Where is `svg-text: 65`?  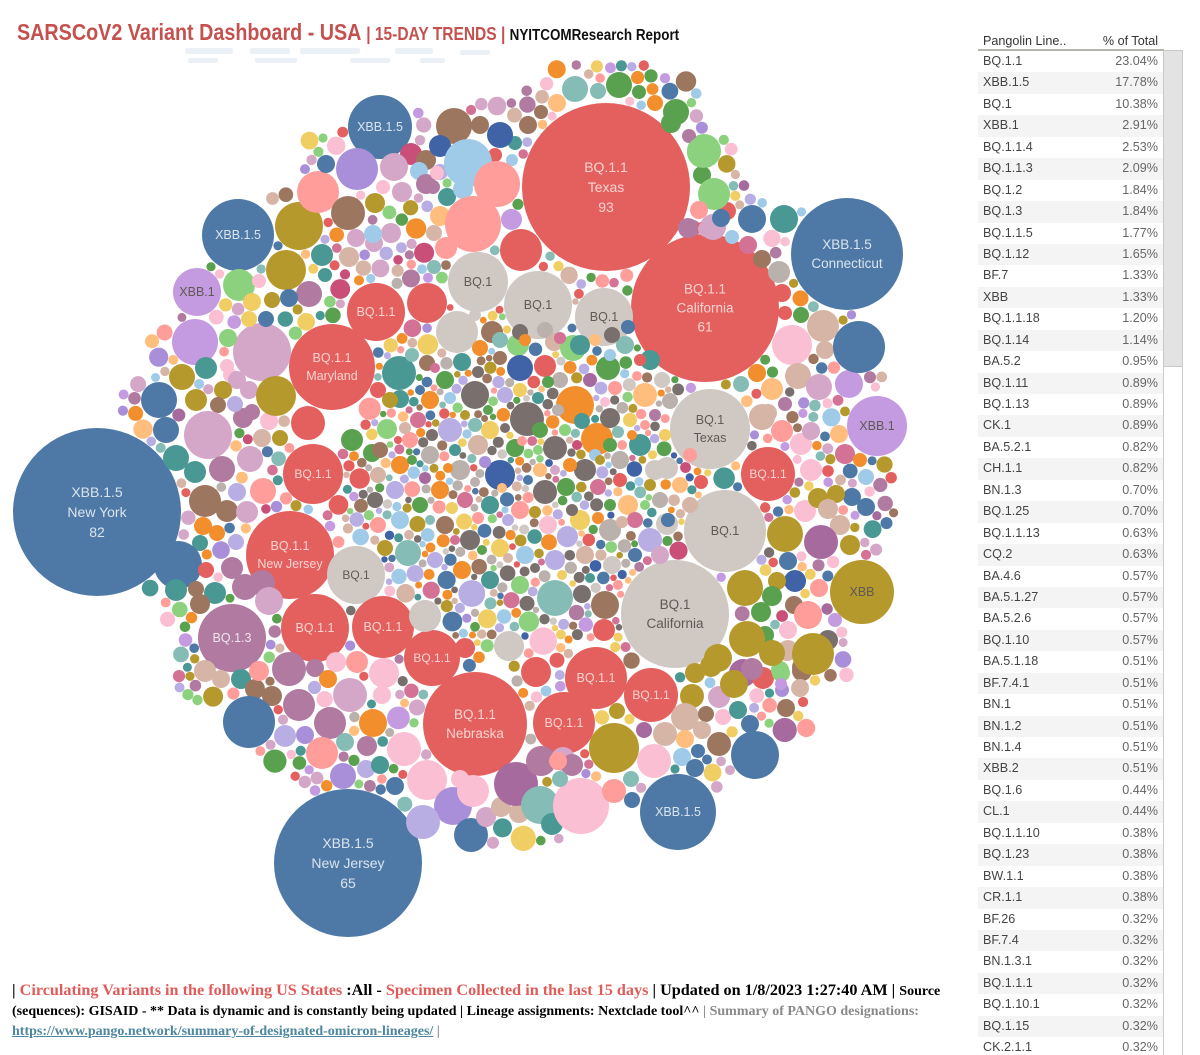 svg-text: 65 is located at coordinates (348, 883).